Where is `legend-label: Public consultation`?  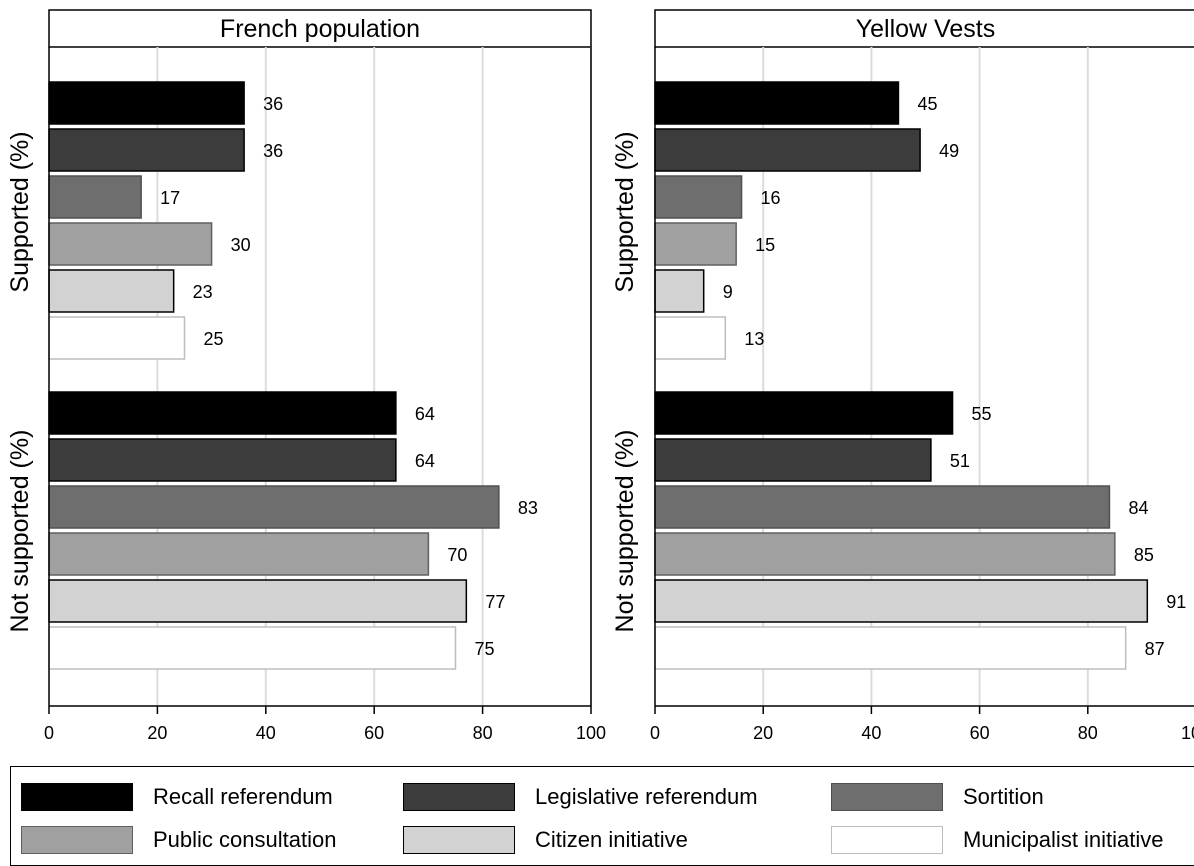 legend-label: Public consultation is located at coordinates (245, 839).